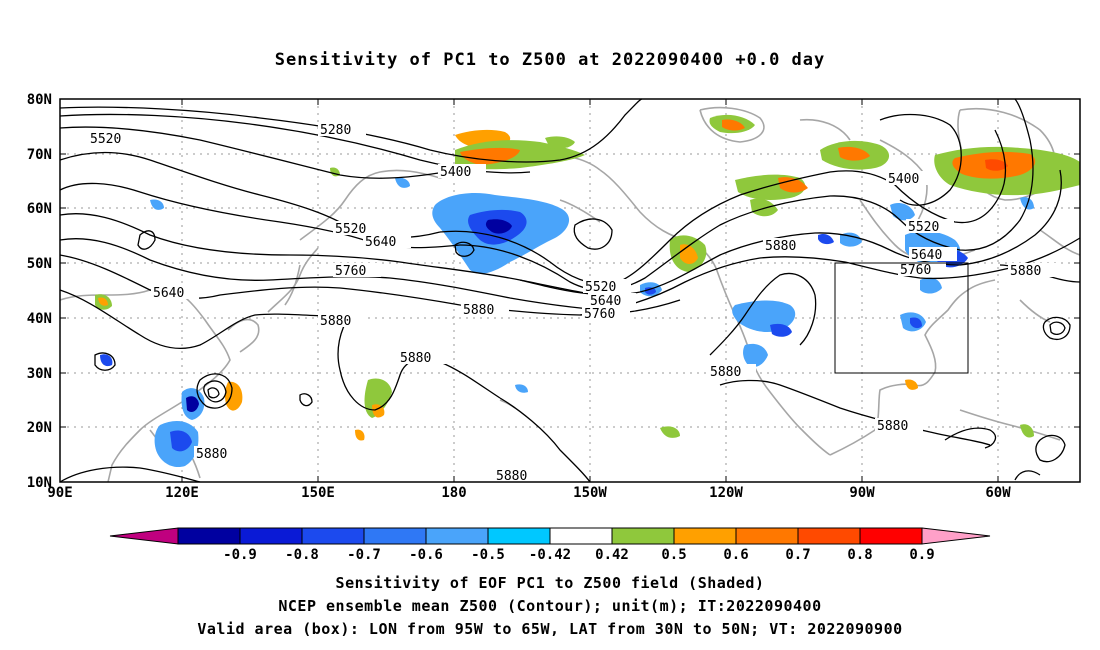 This screenshot has height=650, width=1100. What do you see at coordinates (862, 493) in the screenshot?
I see `lon-label: 90W` at bounding box center [862, 493].